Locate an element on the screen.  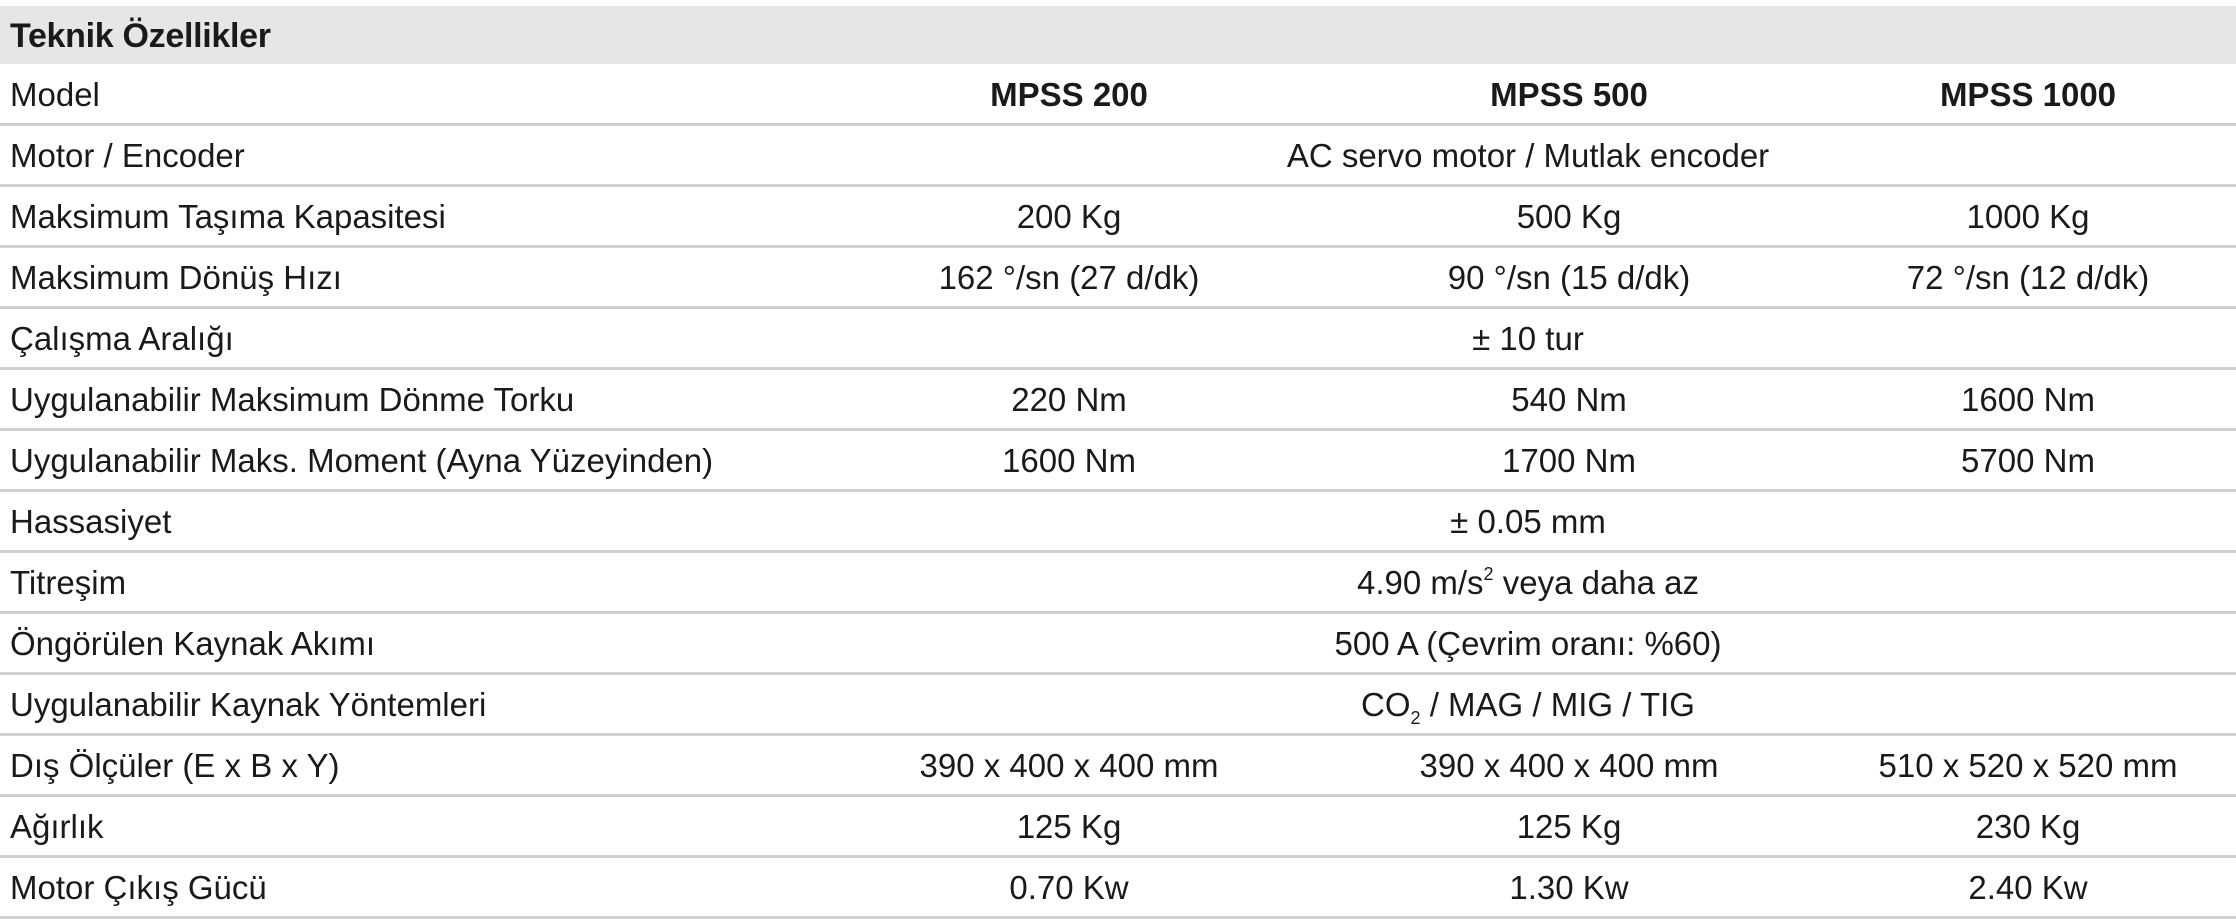
table-row-power: Motor Çıkış Gücü 0.70 Kw 1.30 Kw 2.40 Kw is located at coordinates (1118, 887).